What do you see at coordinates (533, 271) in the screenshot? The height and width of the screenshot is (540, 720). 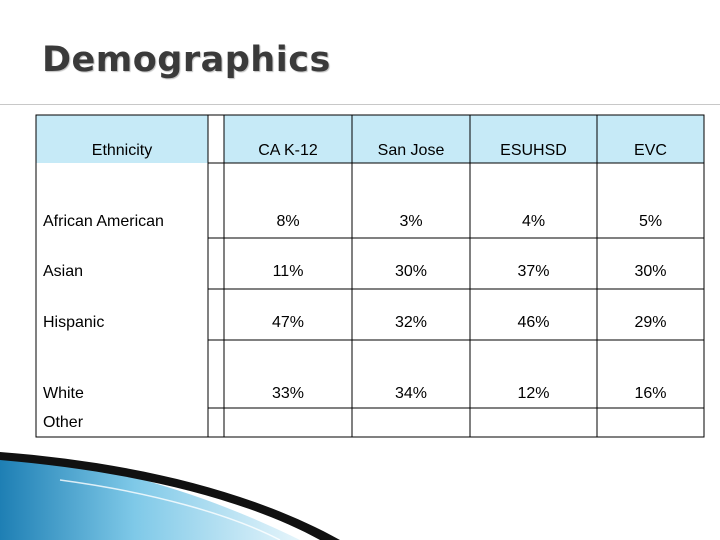 I see `cell-asian-esuhsd: 37%` at bounding box center [533, 271].